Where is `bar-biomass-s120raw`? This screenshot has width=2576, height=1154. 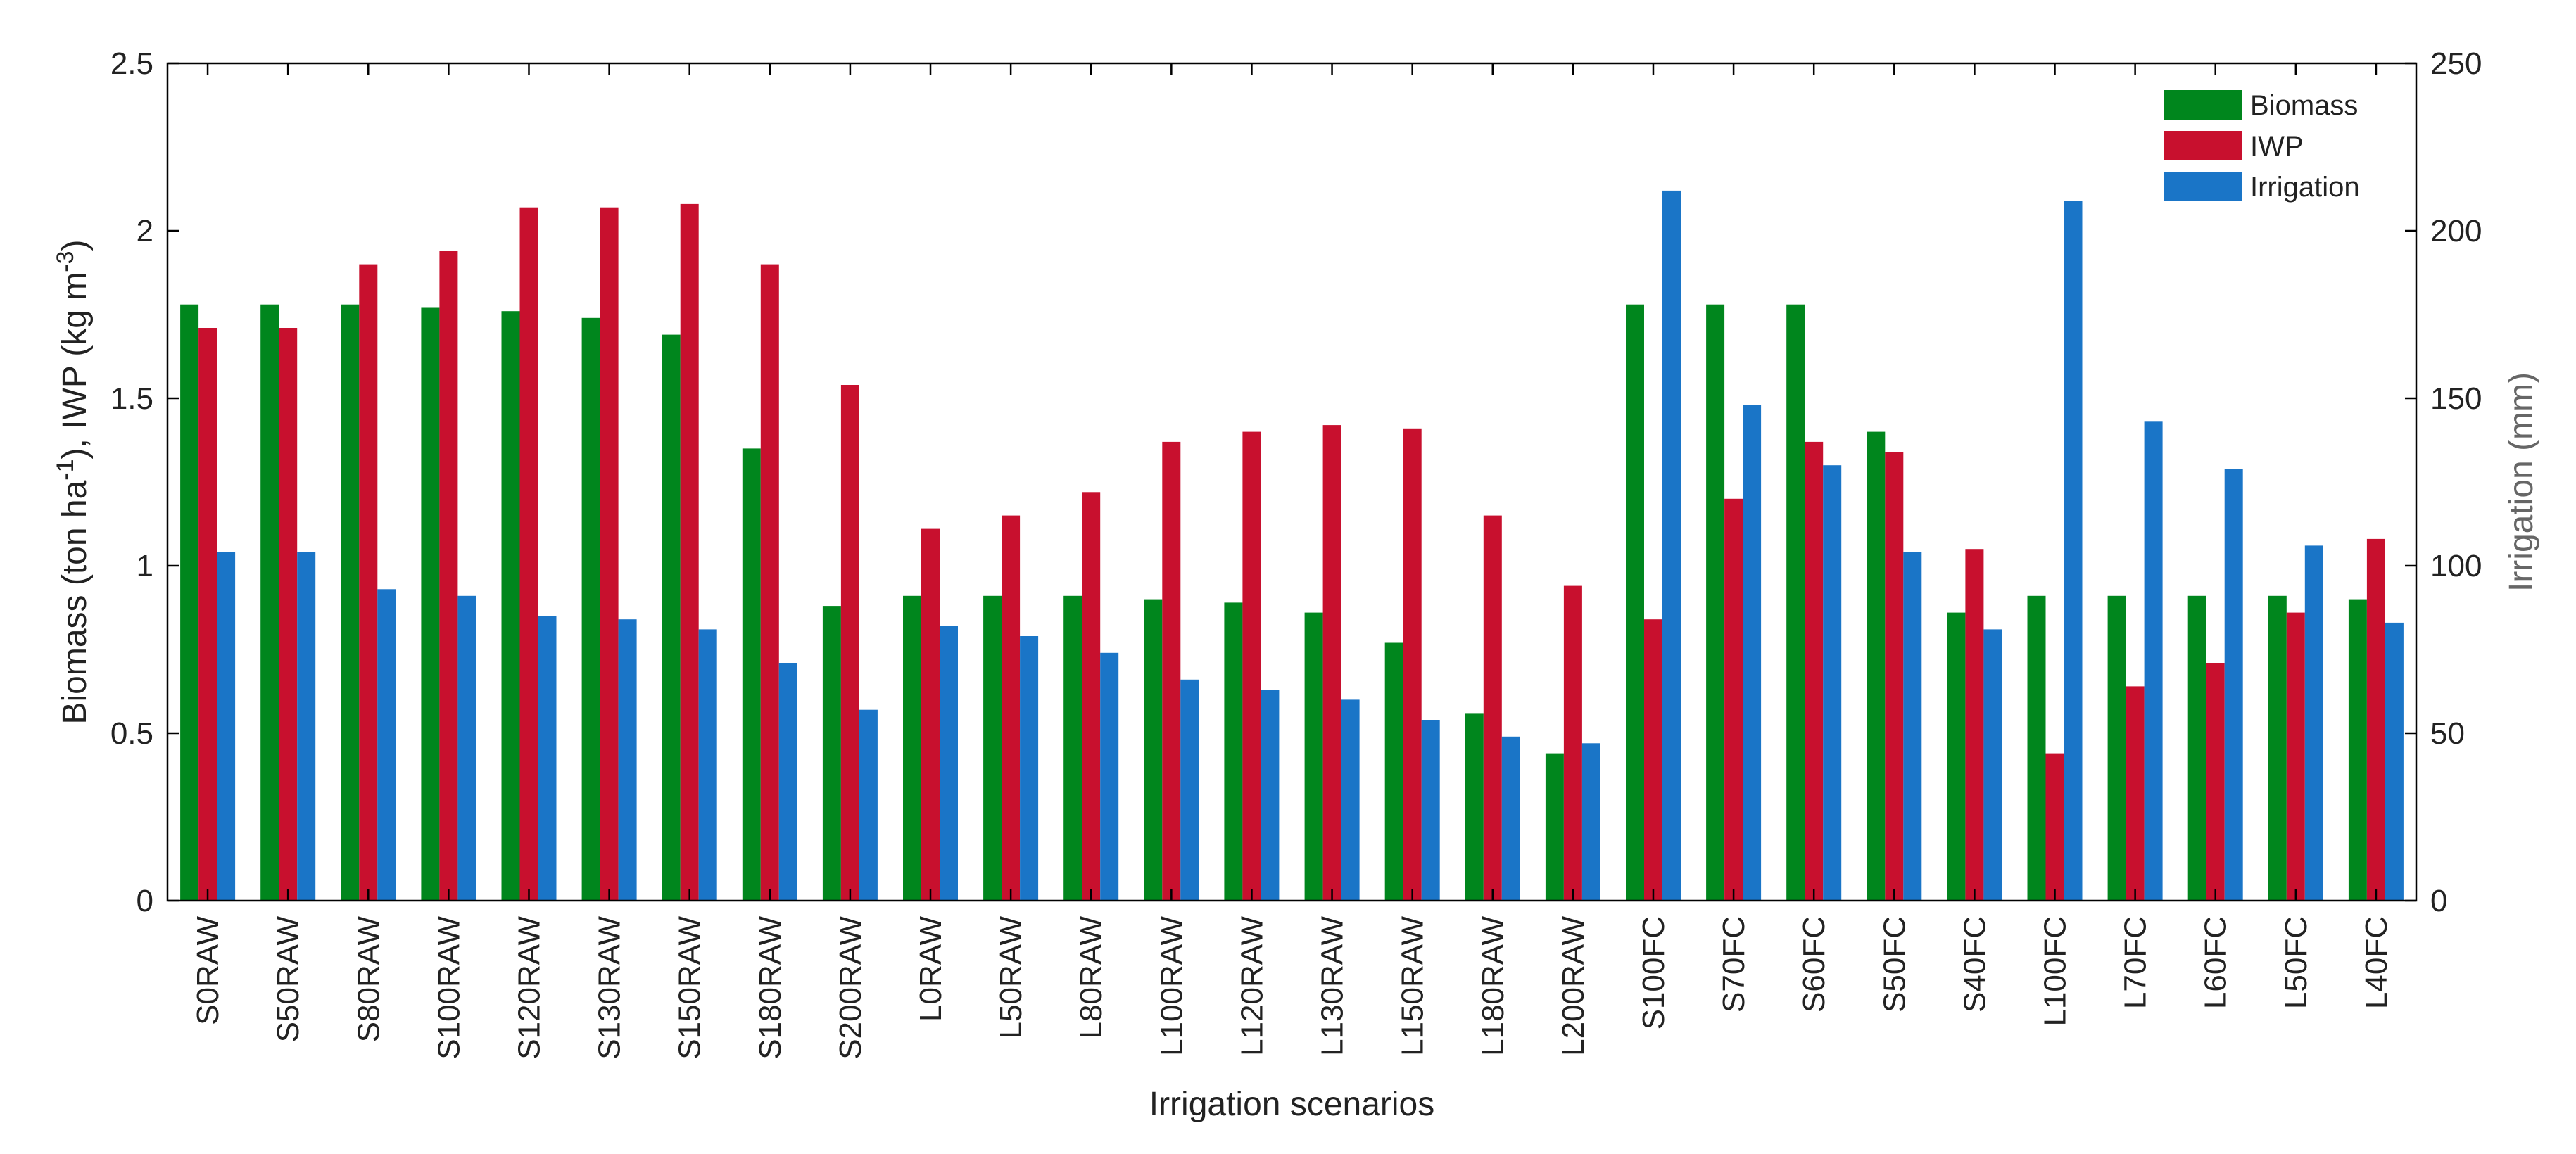 bar-biomass-s120raw is located at coordinates (510, 606).